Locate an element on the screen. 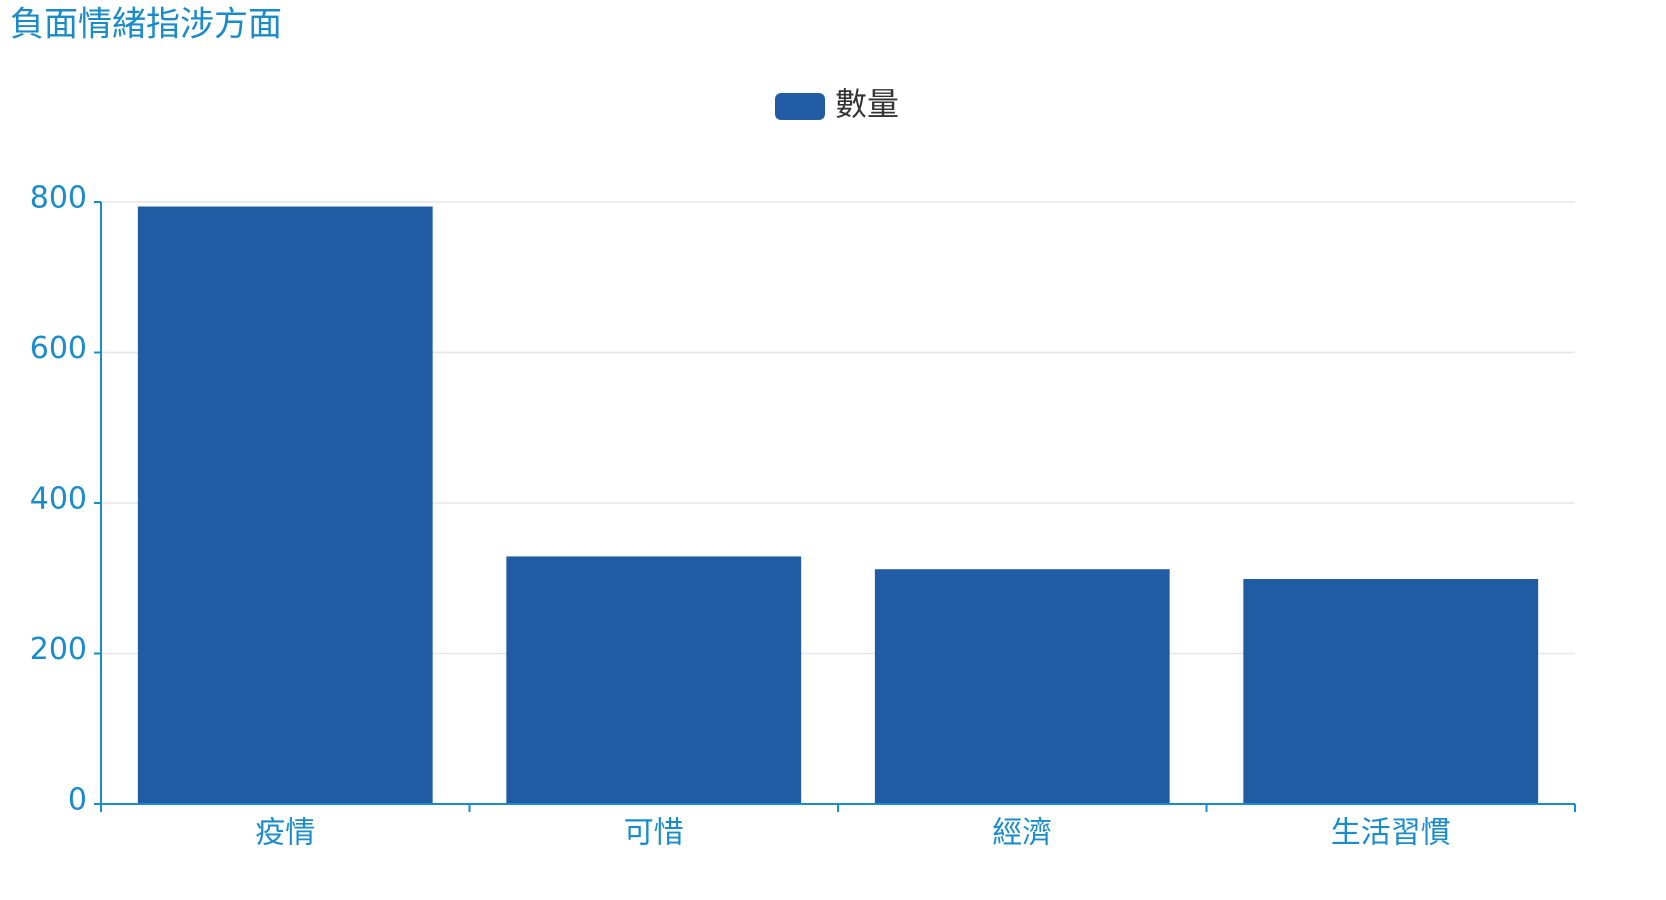 The image size is (1666, 900). x-tick-label: 可惜 is located at coordinates (654, 833).